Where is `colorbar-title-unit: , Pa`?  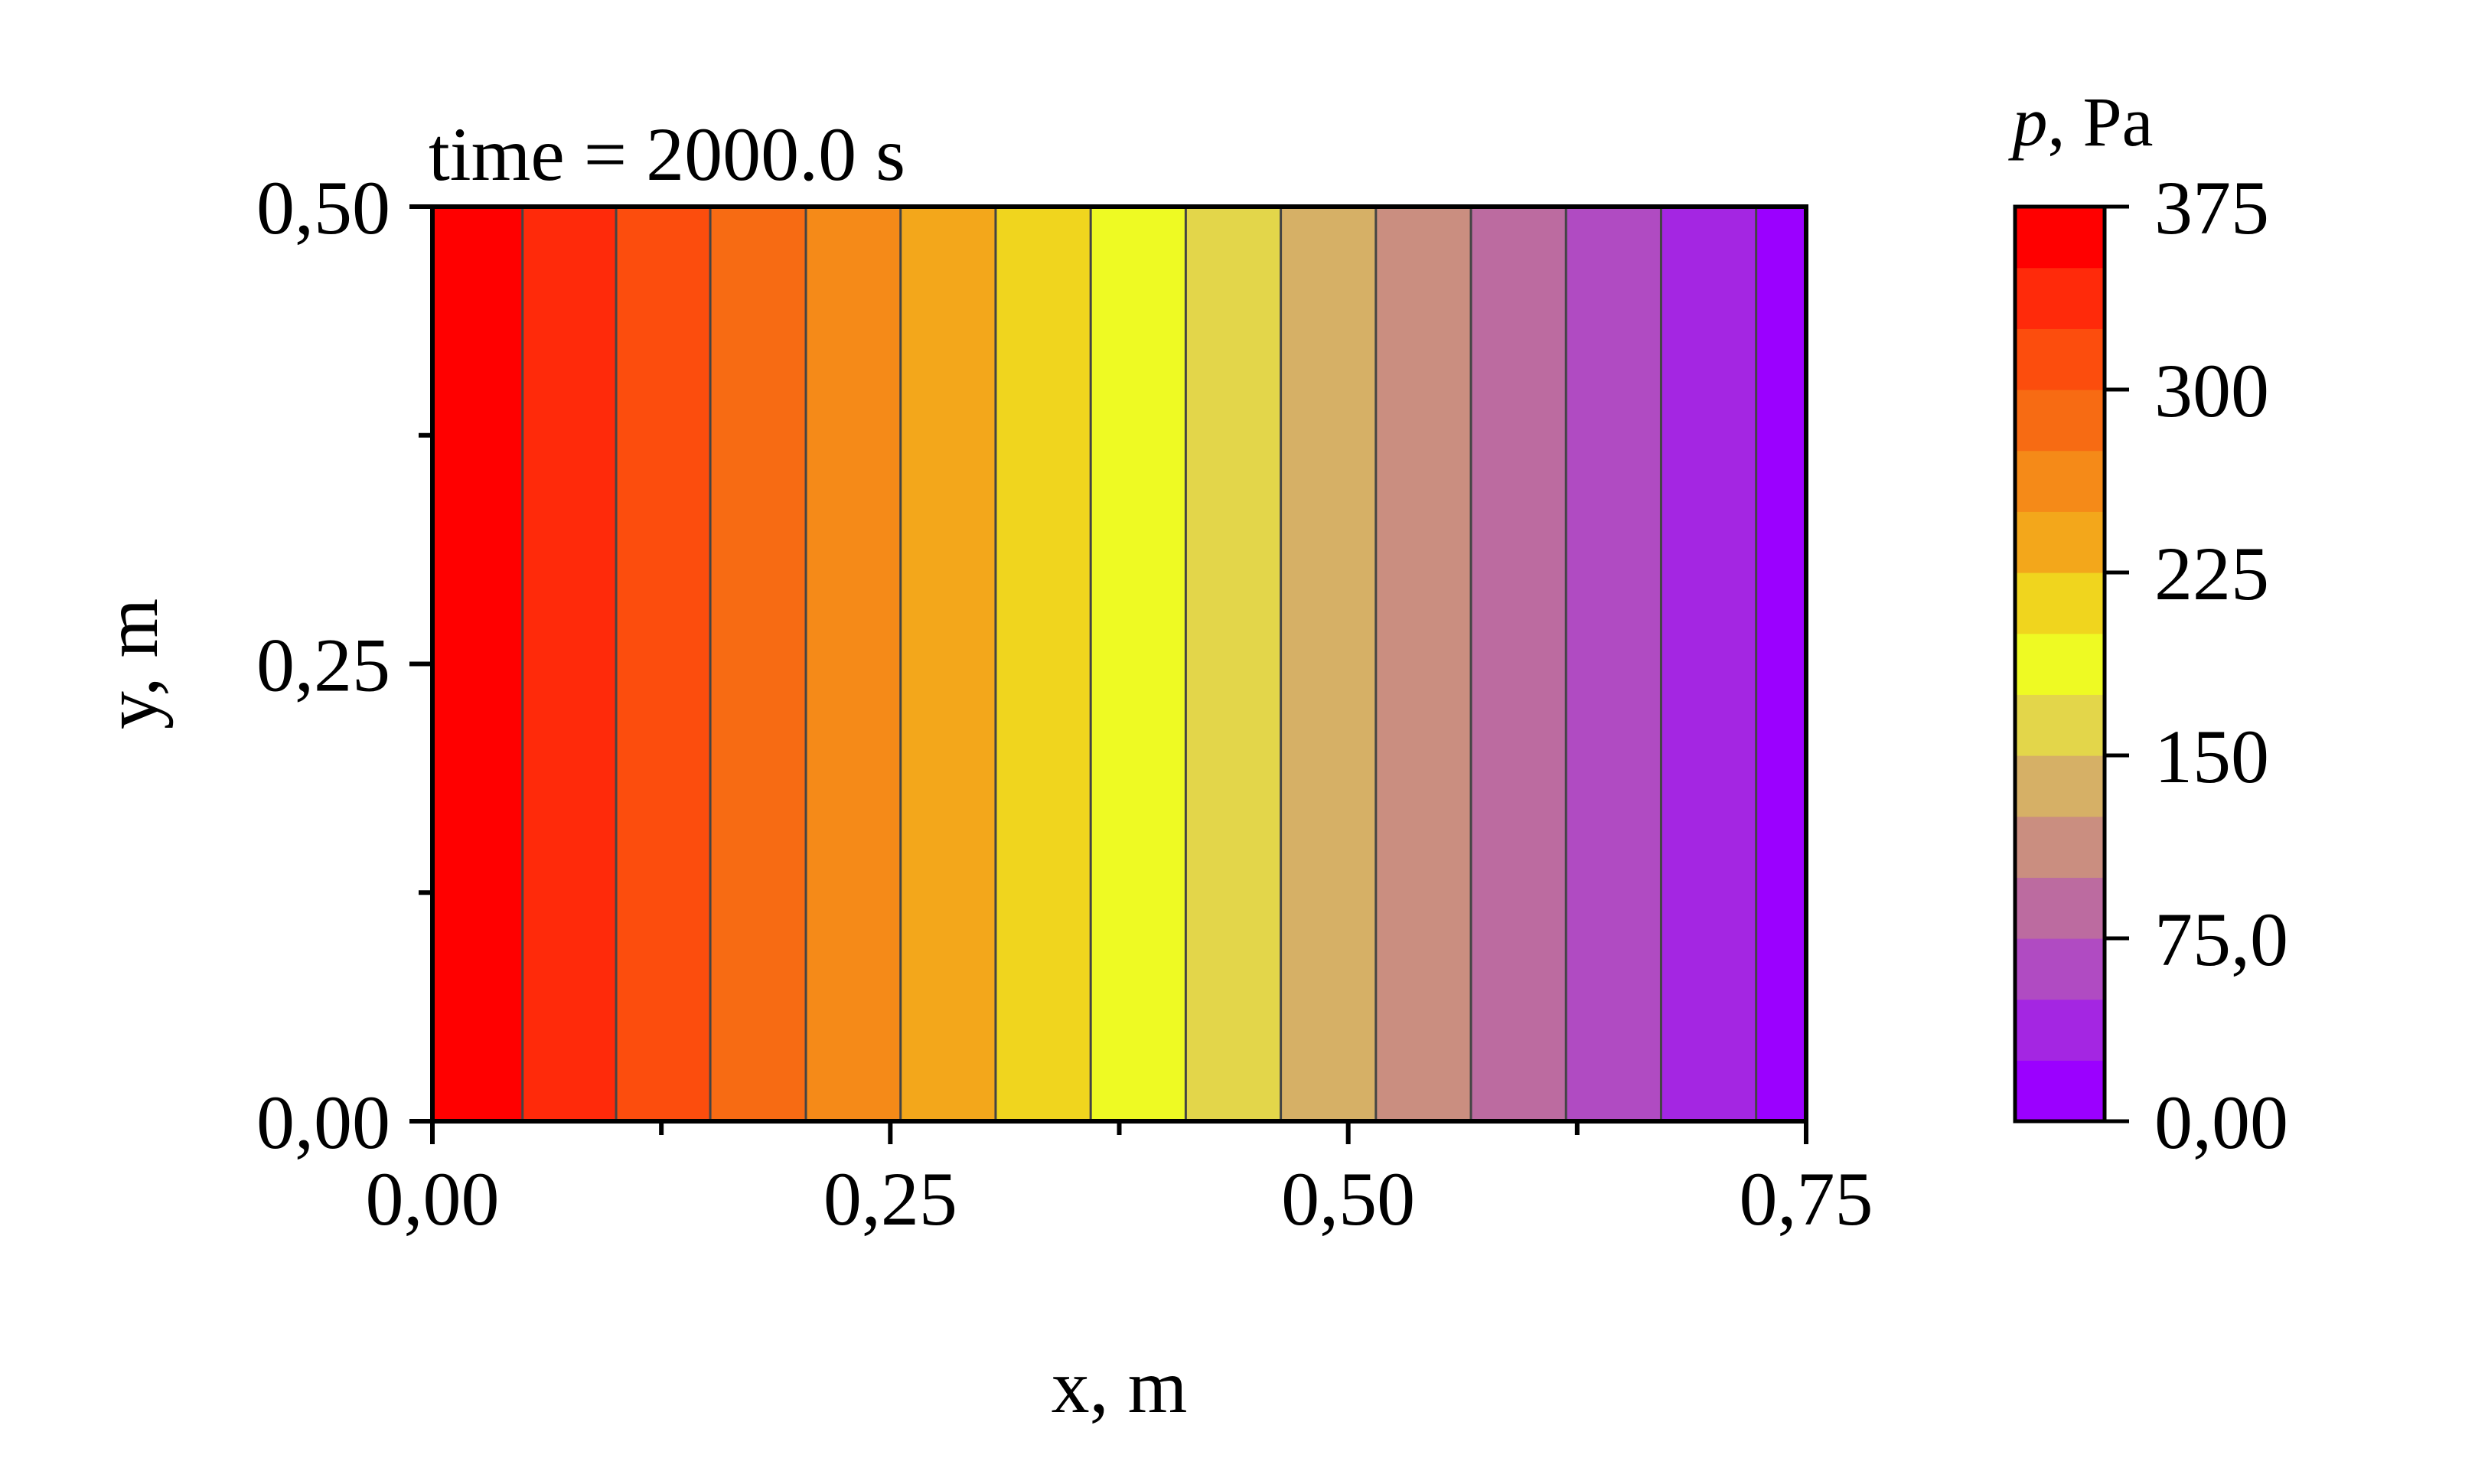
colorbar-title-unit: , Pa is located at coordinates (2101, 122).